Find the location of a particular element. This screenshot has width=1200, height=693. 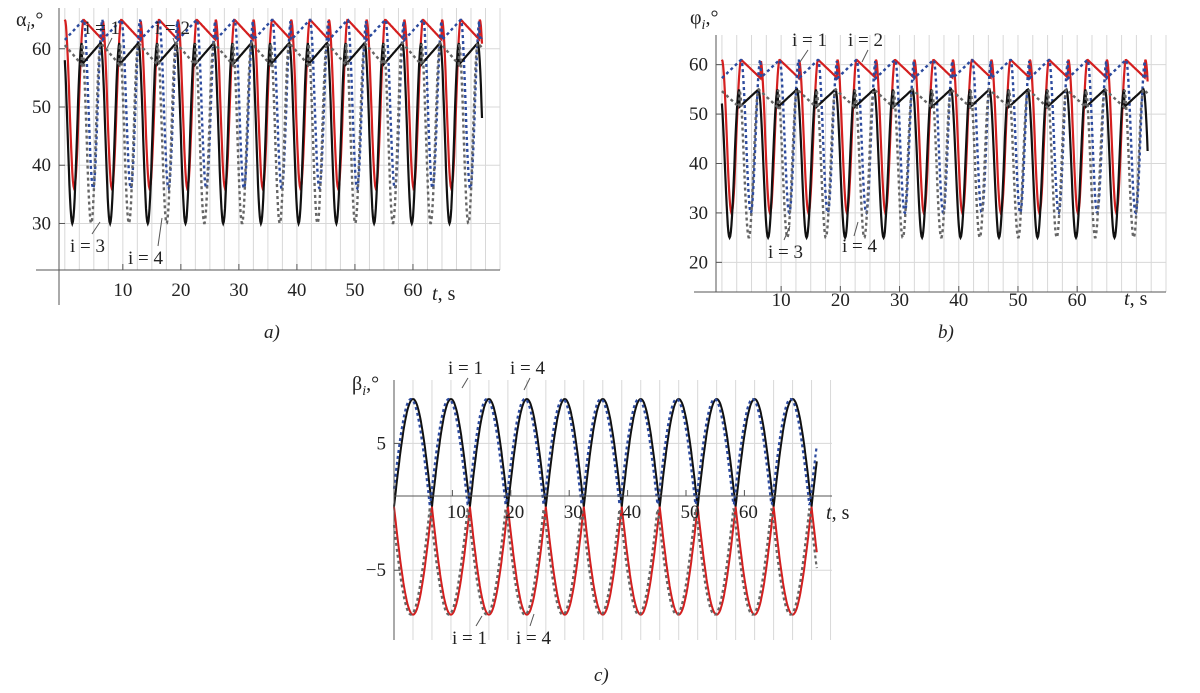

c-leader-bottom-i1 is located at coordinates (479, 621).